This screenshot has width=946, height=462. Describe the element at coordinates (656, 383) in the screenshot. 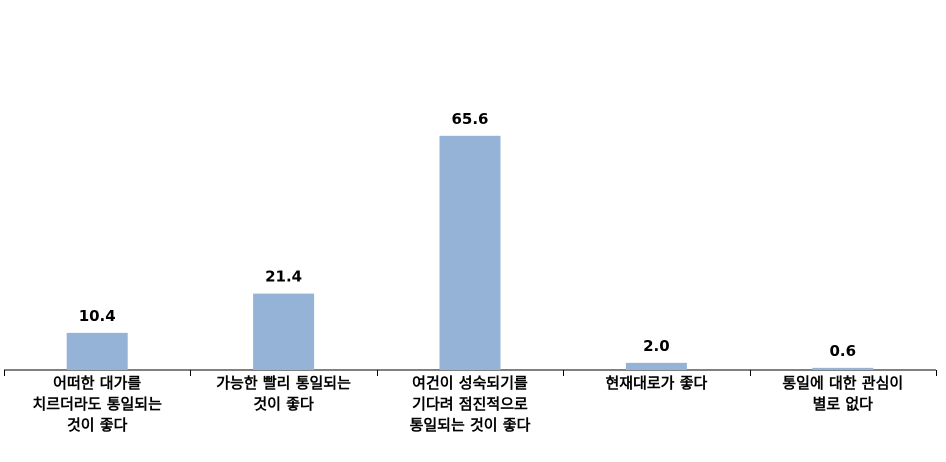

I see `category-label: 현재대로가 좋다` at that location.